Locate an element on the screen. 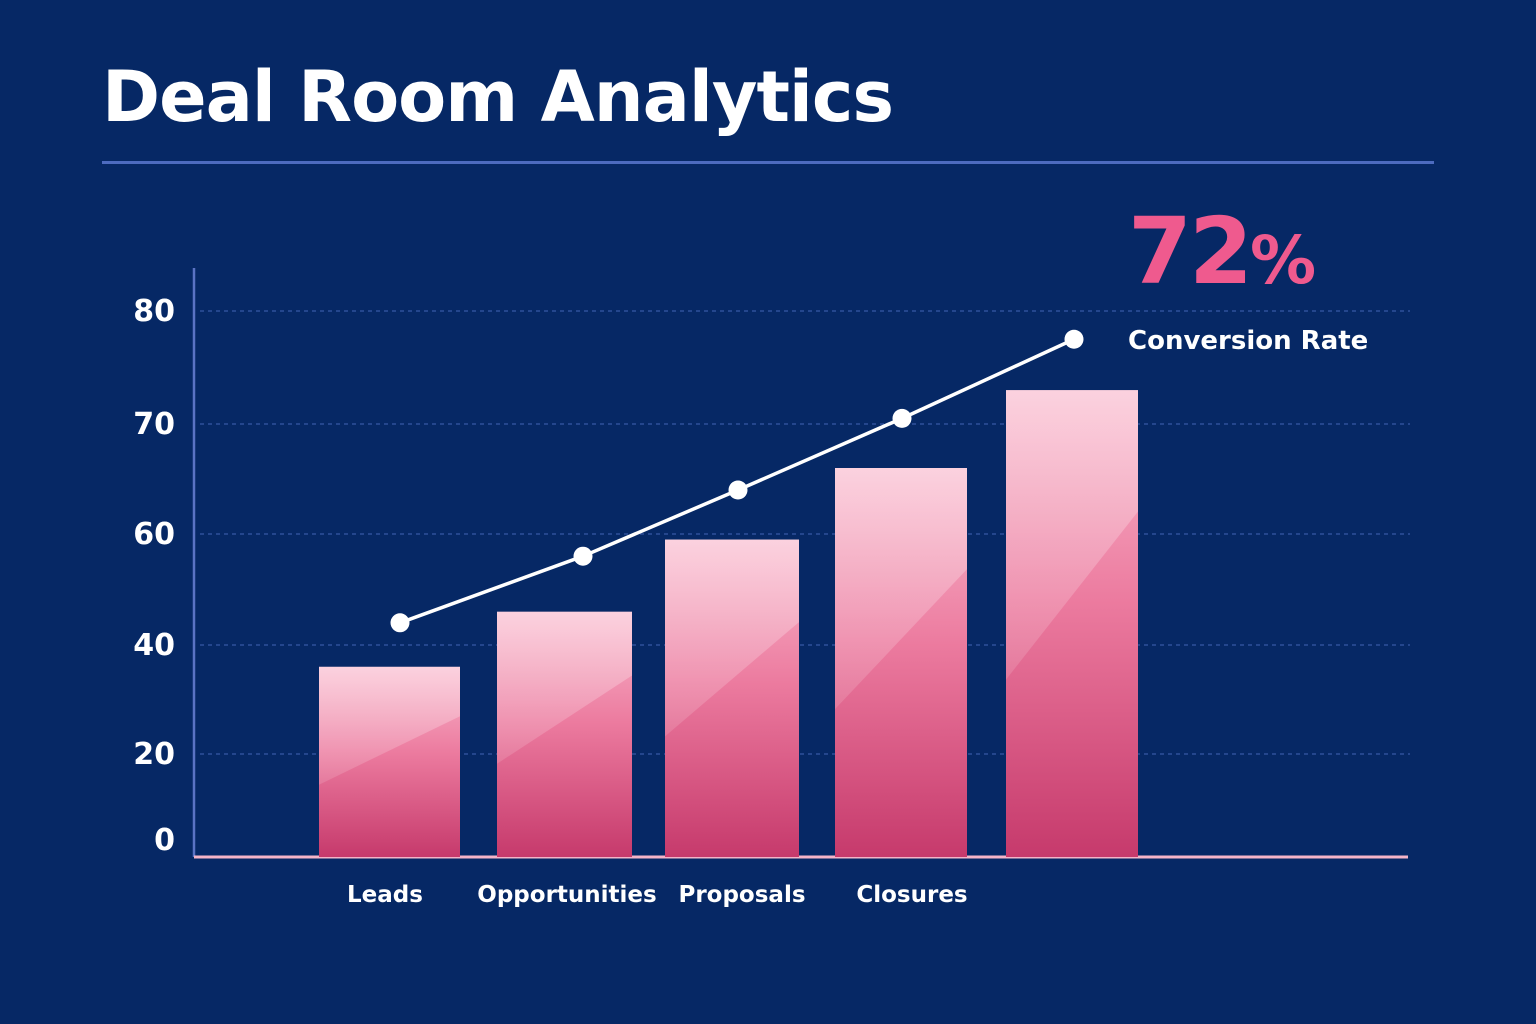 The width and height of the screenshot is (1536, 1024). x-tick-label: Opportunities is located at coordinates (566, 895).